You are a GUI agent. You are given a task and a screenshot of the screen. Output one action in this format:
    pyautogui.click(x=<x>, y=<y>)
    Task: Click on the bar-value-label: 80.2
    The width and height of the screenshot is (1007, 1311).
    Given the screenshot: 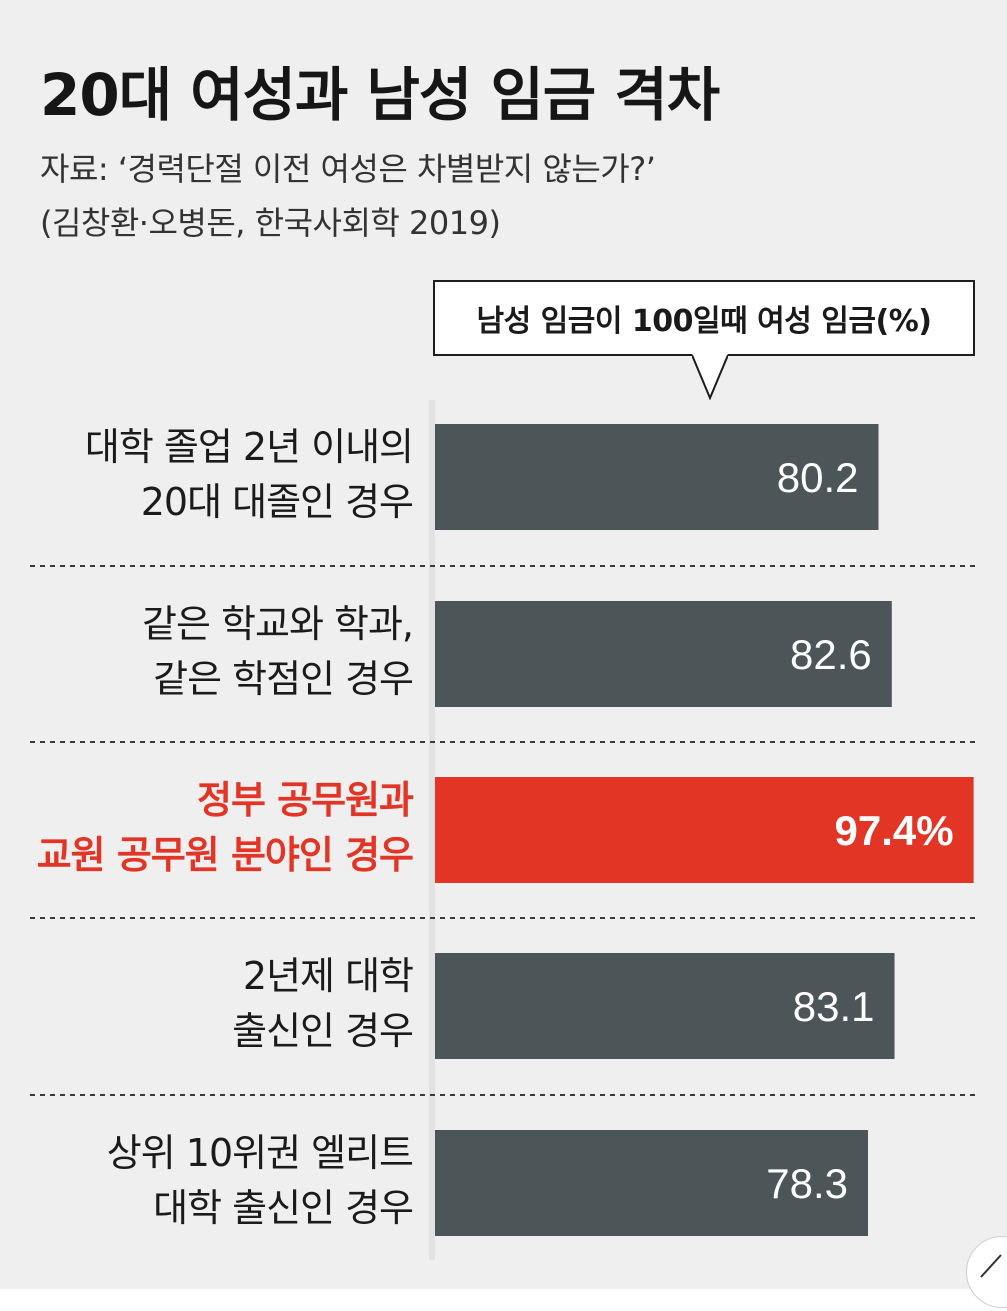 What is the action you would take?
    pyautogui.click(x=818, y=477)
    